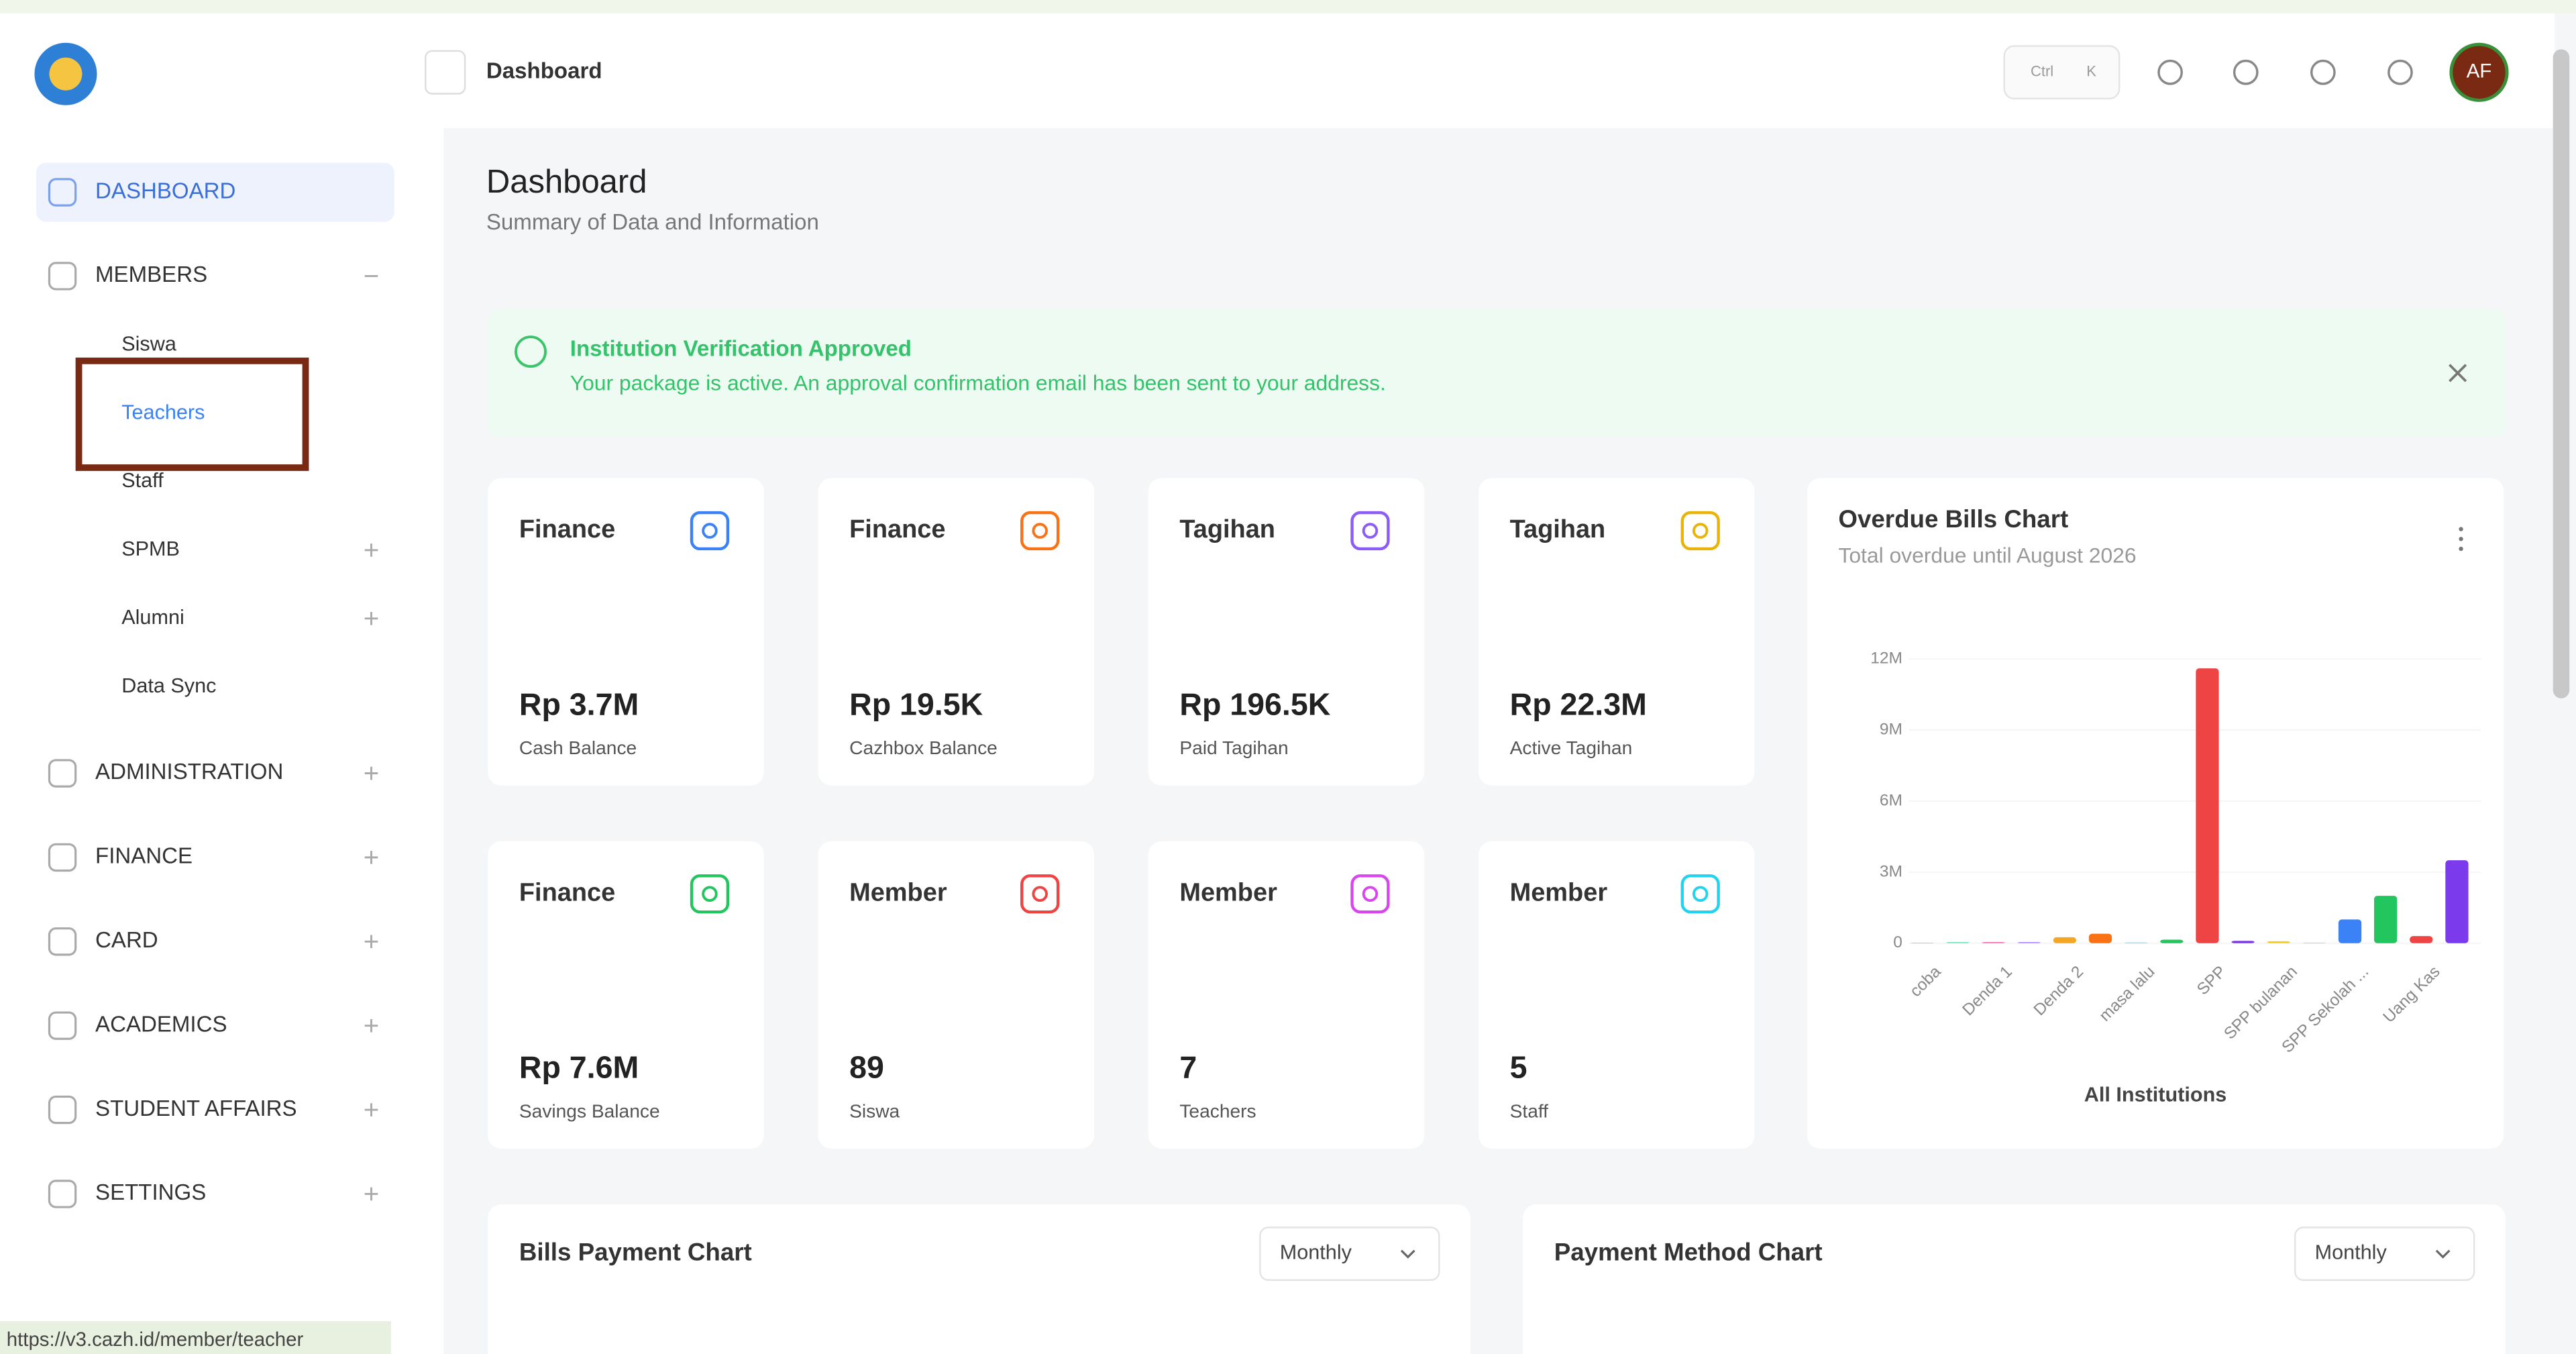  I want to click on y-tick-label: 12M, so click(1886, 659).